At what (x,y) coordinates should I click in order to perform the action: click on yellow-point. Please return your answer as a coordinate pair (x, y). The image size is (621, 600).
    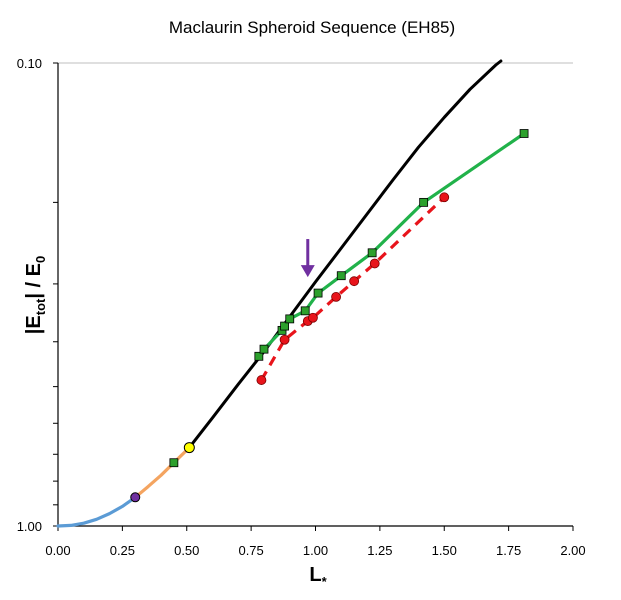
    Looking at the image, I should click on (189, 448).